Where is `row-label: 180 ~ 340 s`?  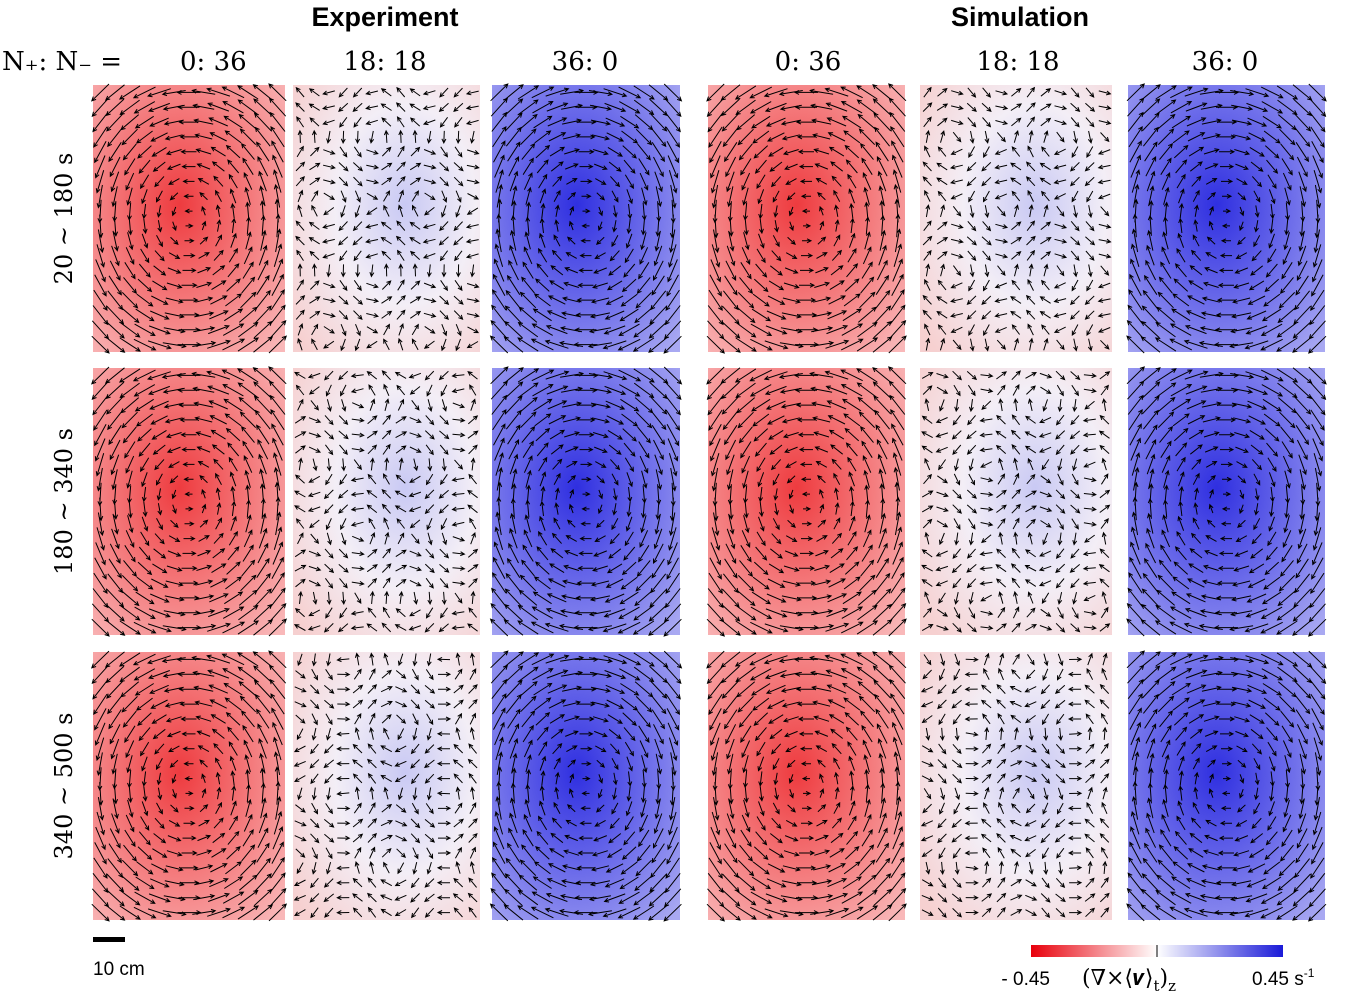
row-label: 180 ~ 340 s is located at coordinates (64, 501).